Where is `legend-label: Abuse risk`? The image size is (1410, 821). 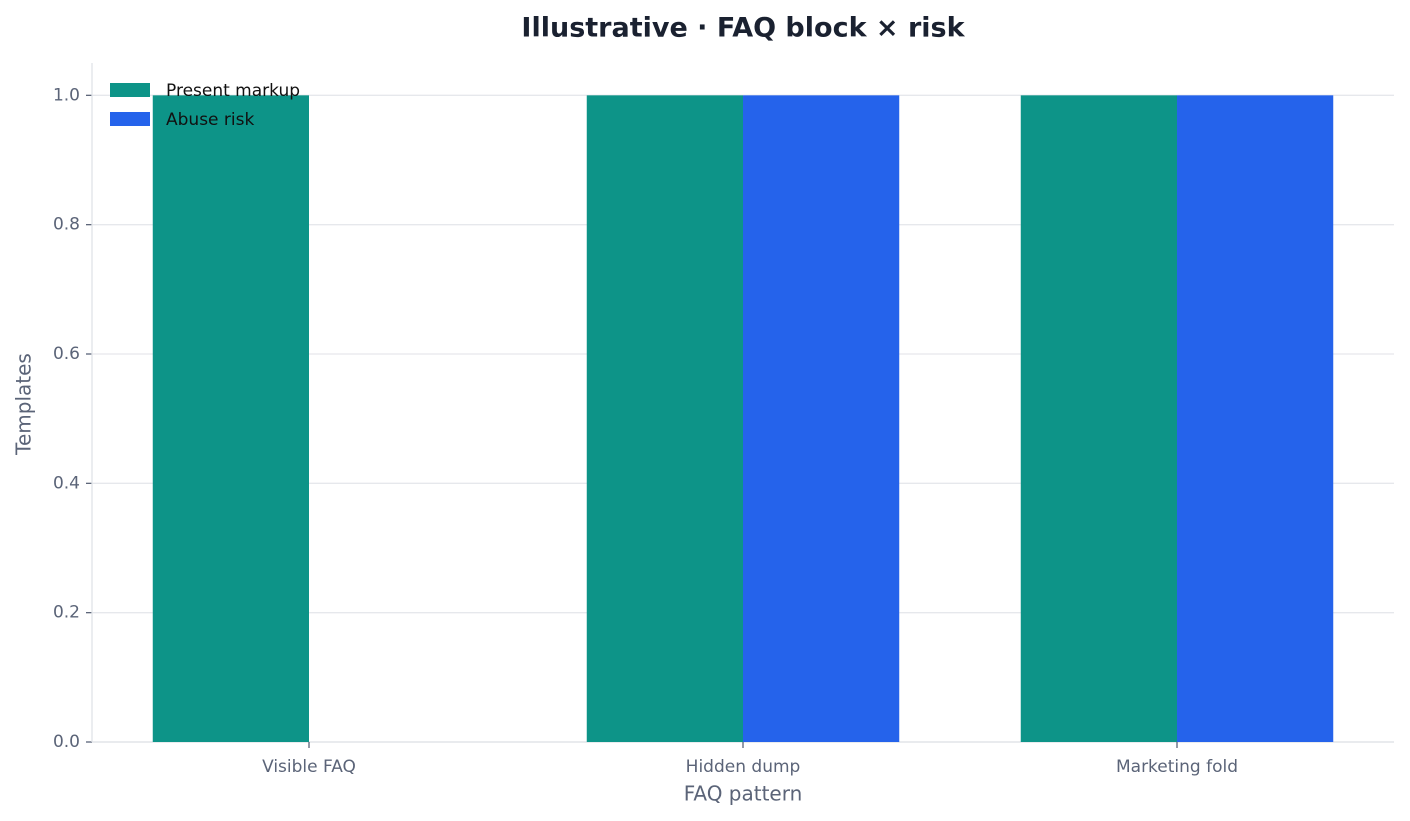
legend-label: Abuse risk is located at coordinates (210, 120).